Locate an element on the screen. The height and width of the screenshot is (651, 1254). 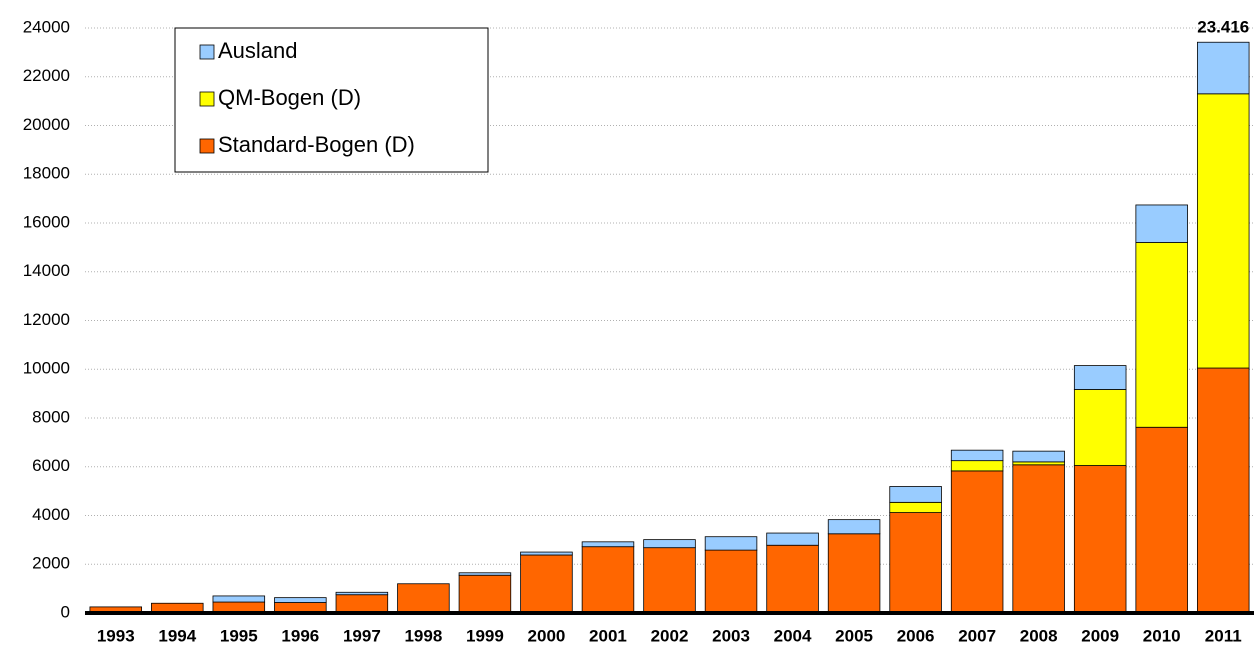
legend-label: QM-Bogen (D) is located at coordinates (289, 97).